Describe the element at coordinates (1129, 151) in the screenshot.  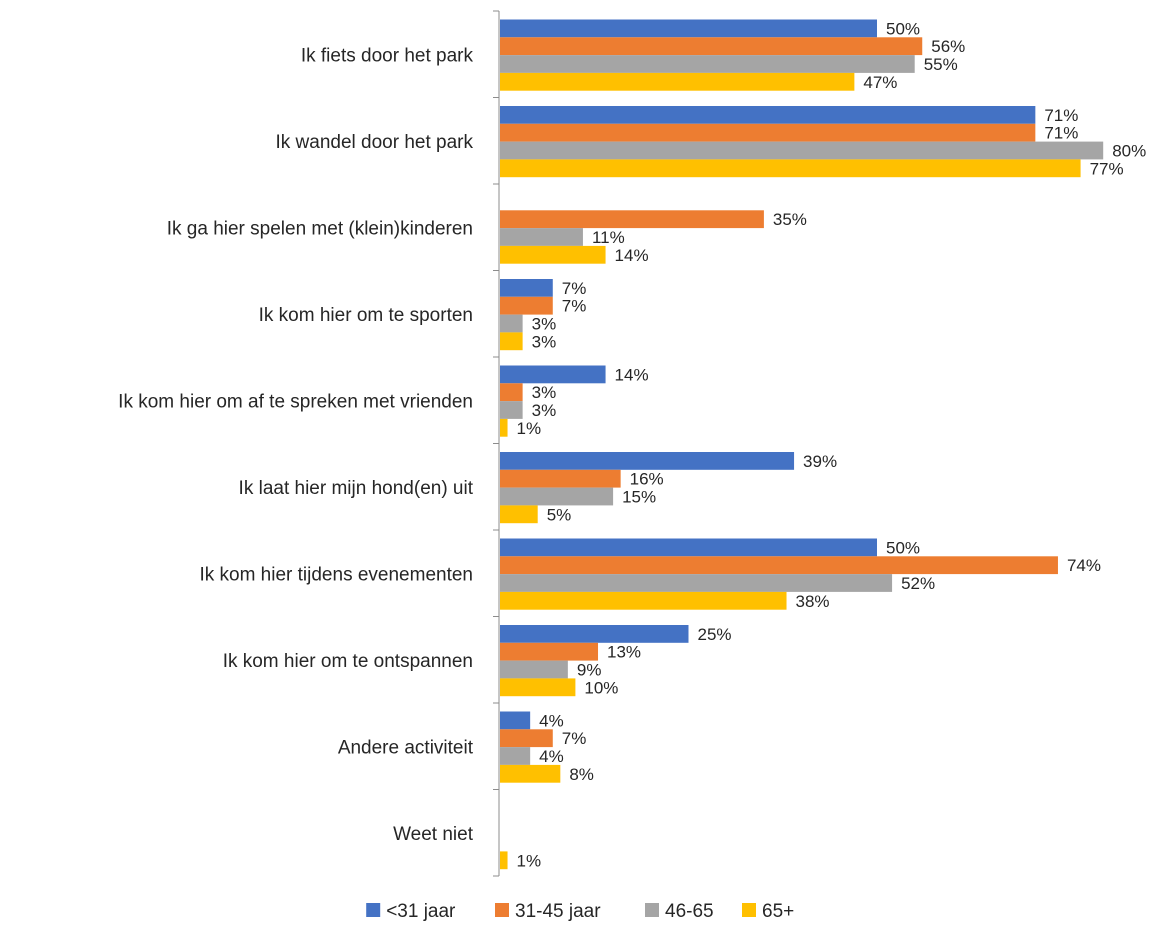
I see `data-label: 80%` at that location.